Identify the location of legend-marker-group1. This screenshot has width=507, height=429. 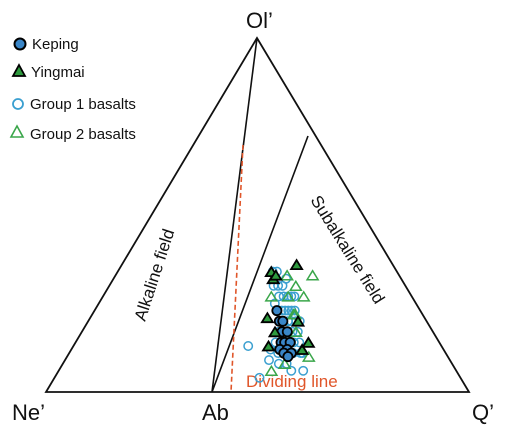
(18, 104).